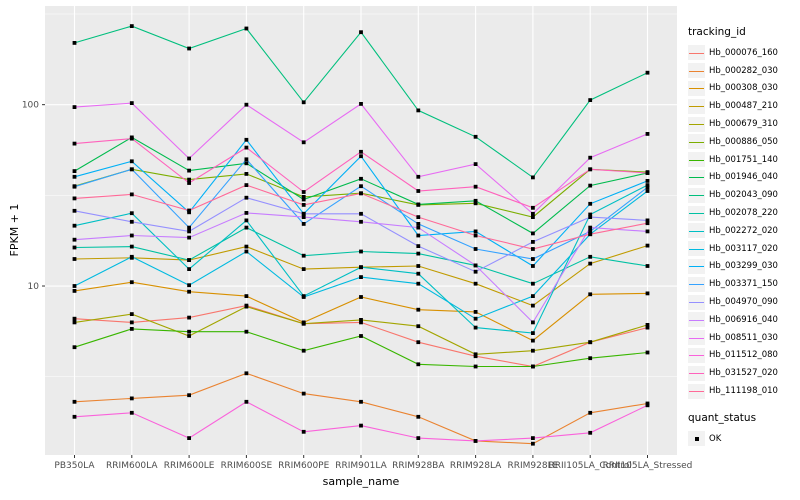 The image size is (800, 500). I want to click on legend-item-Hb_002043_090: Hb_002043_090, so click(743, 195).